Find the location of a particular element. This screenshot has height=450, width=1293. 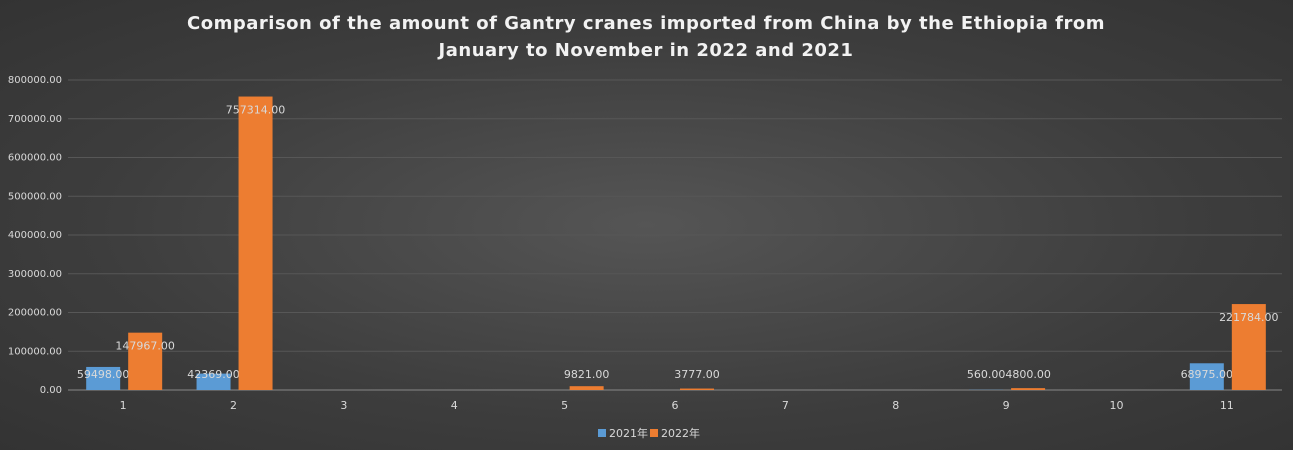

legend-label: 2022年 is located at coordinates (680, 433).